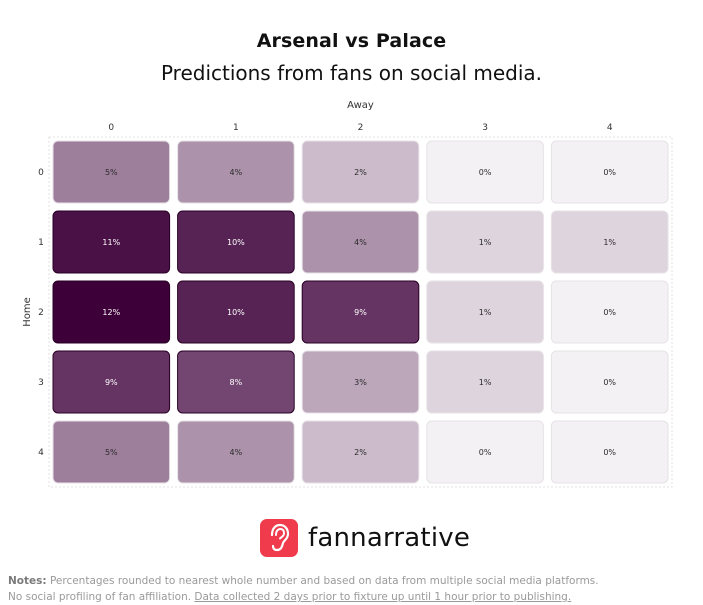  I want to click on brand-logo: fannarrative, so click(365, 538).